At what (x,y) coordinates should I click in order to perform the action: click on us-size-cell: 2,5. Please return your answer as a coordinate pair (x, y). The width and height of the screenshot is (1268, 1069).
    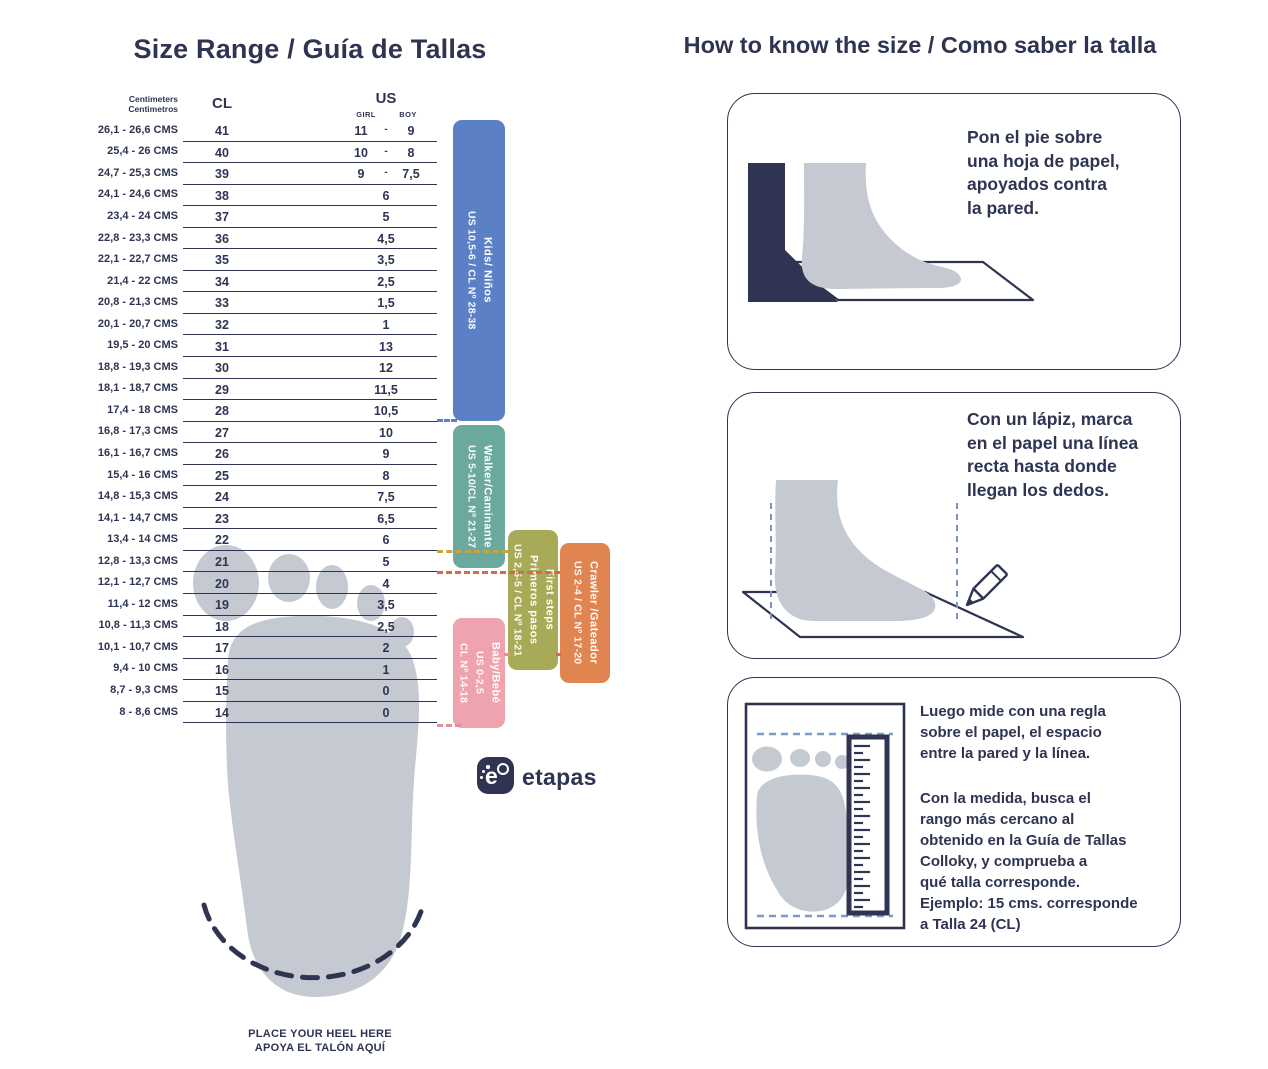
    Looking at the image, I should click on (386, 627).